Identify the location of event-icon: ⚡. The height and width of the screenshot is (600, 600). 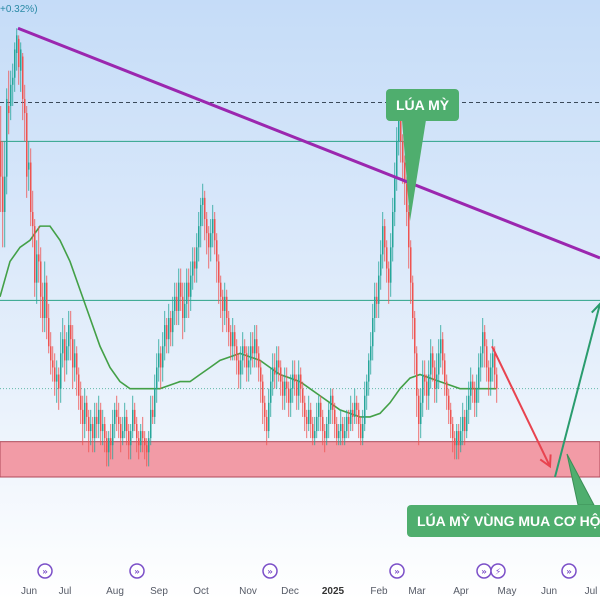
(498, 571).